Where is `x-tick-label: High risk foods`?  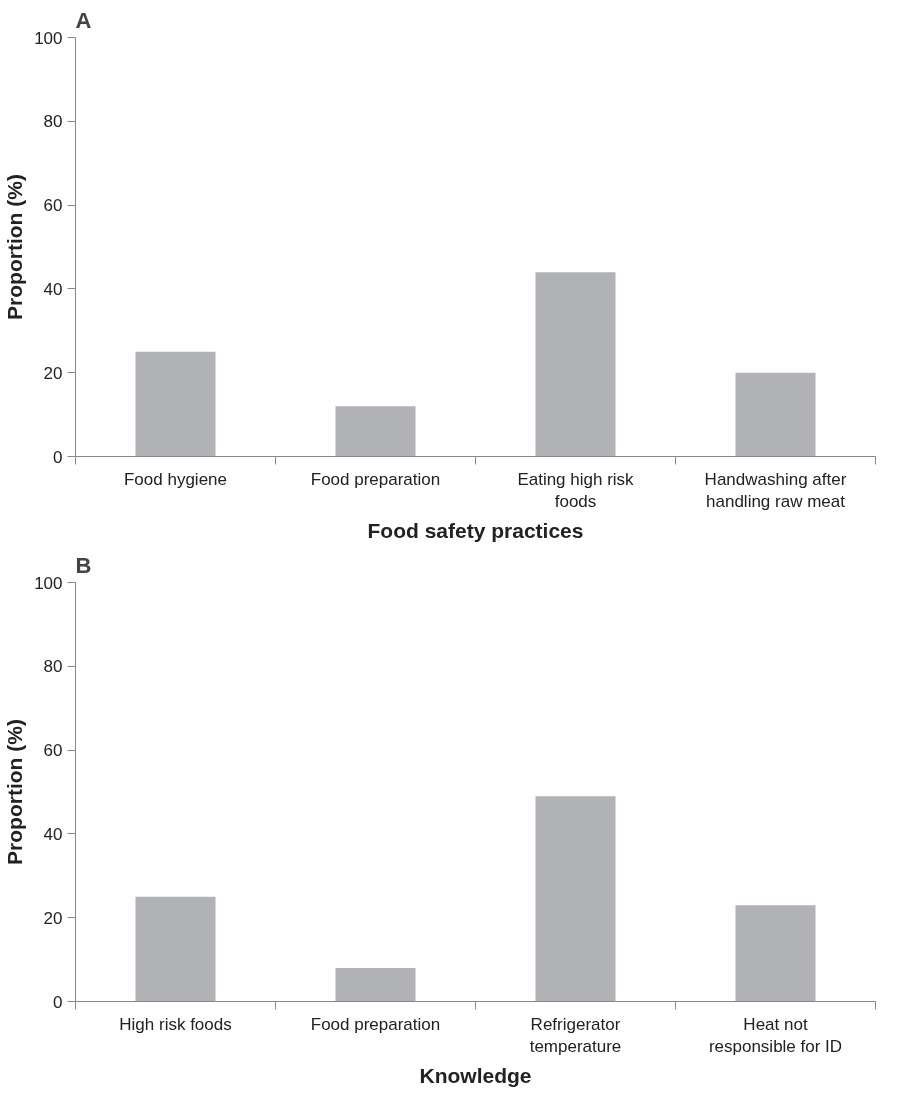 x-tick-label: High risk foods is located at coordinates (175, 1024).